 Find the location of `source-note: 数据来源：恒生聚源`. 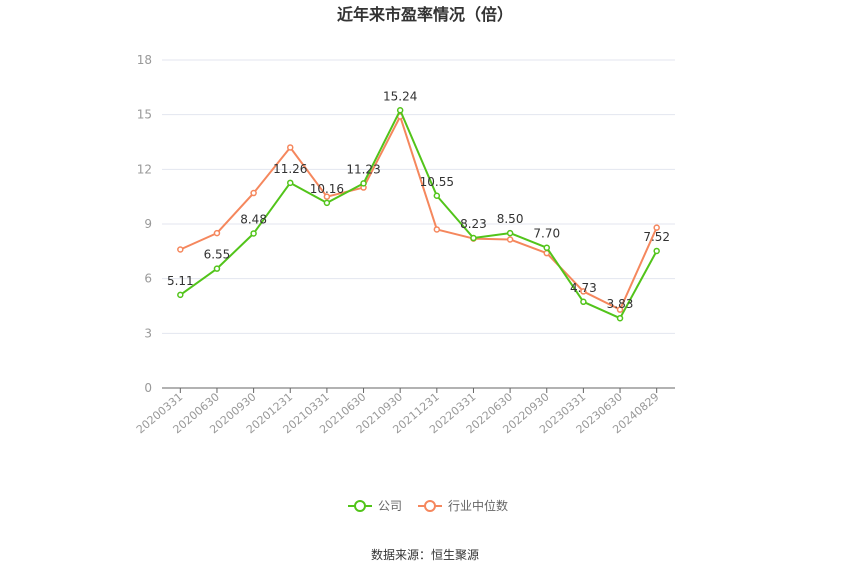

source-note: 数据来源：恒生聚源 is located at coordinates (425, 554).